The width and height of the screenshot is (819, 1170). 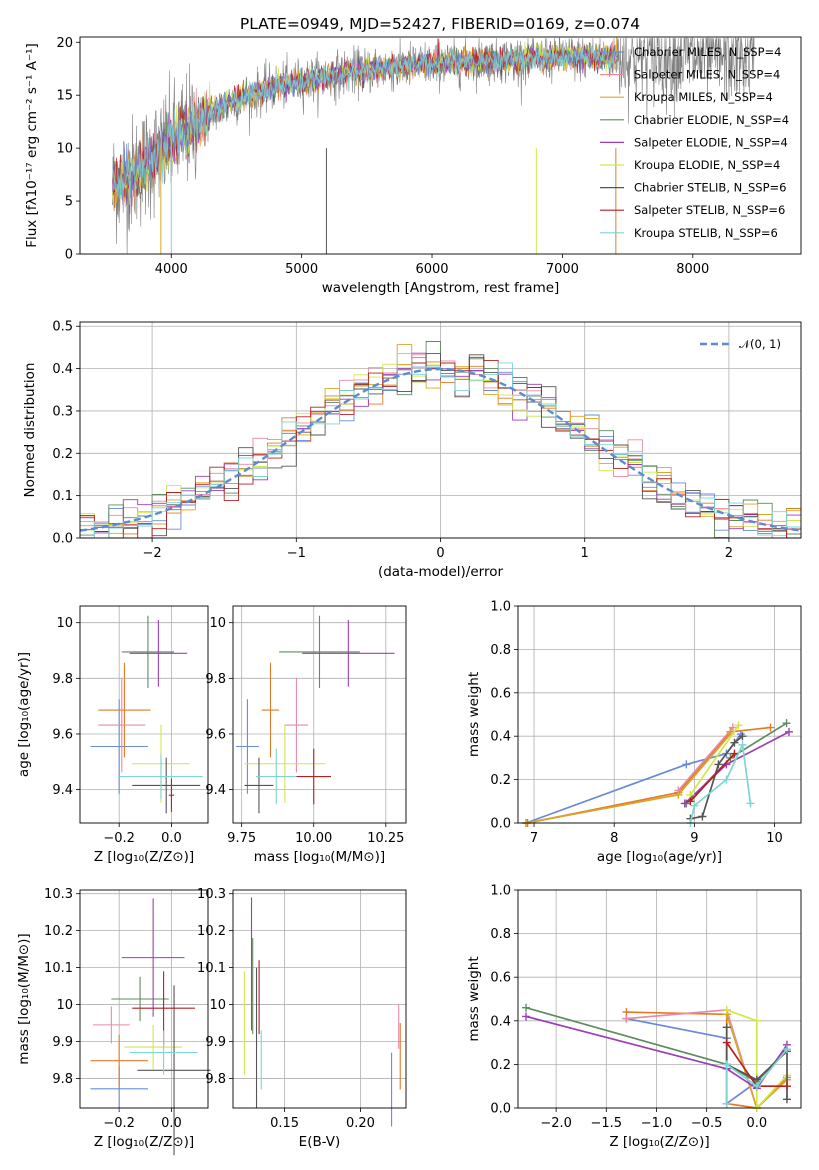 I want to click on y-axis-label: Flux [fλ10⁻¹⁷ erg cm⁻² s⁻¹ A⁻¹], so click(x=32, y=145).